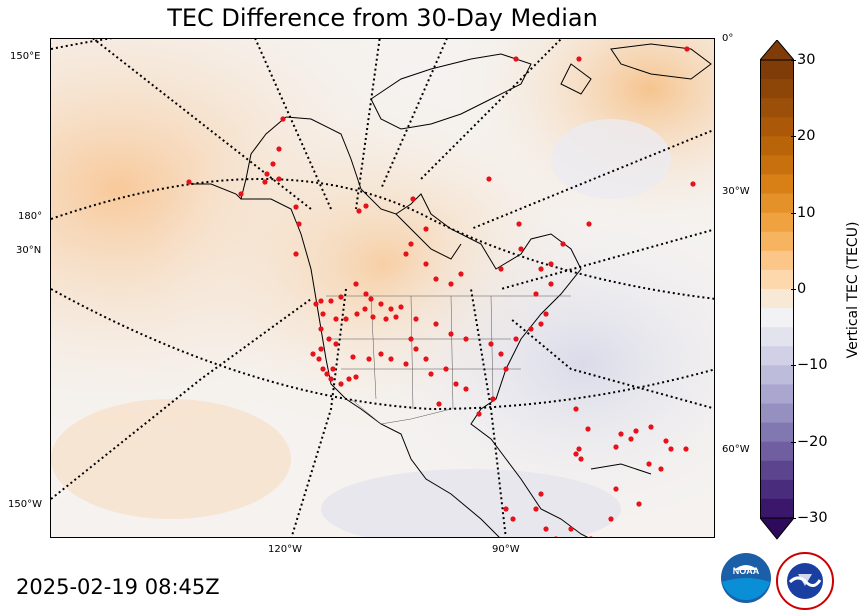 Image resolution: width=867 pixels, height=616 pixels. What do you see at coordinates (471, 503) in the screenshot?
I see `tec-negative-anomaly-south` at bounding box center [471, 503].